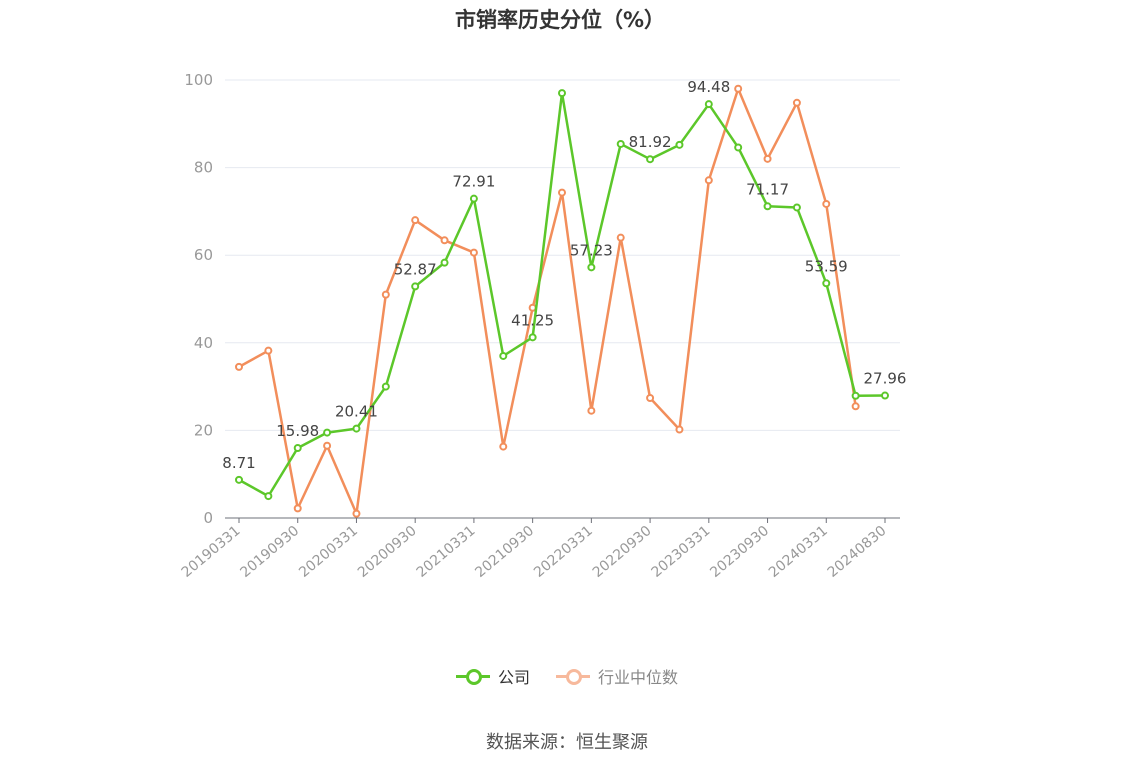 Image resolution: width=1134 pixels, height=766 pixels. What do you see at coordinates (573, 676) in the screenshot?
I see `legend-swatch-industry` at bounding box center [573, 676].